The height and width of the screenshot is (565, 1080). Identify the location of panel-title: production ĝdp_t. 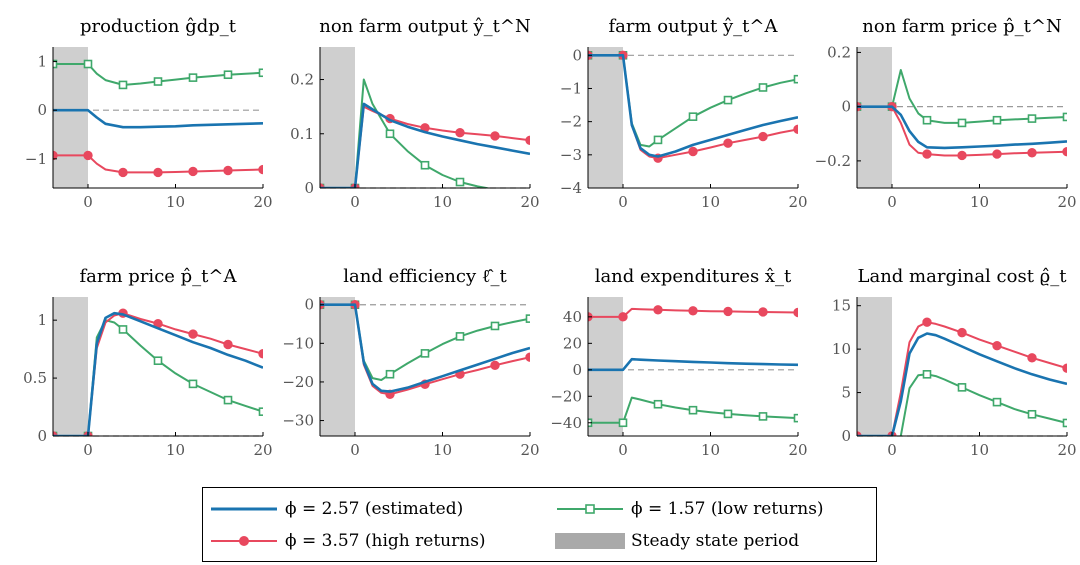
(158, 26).